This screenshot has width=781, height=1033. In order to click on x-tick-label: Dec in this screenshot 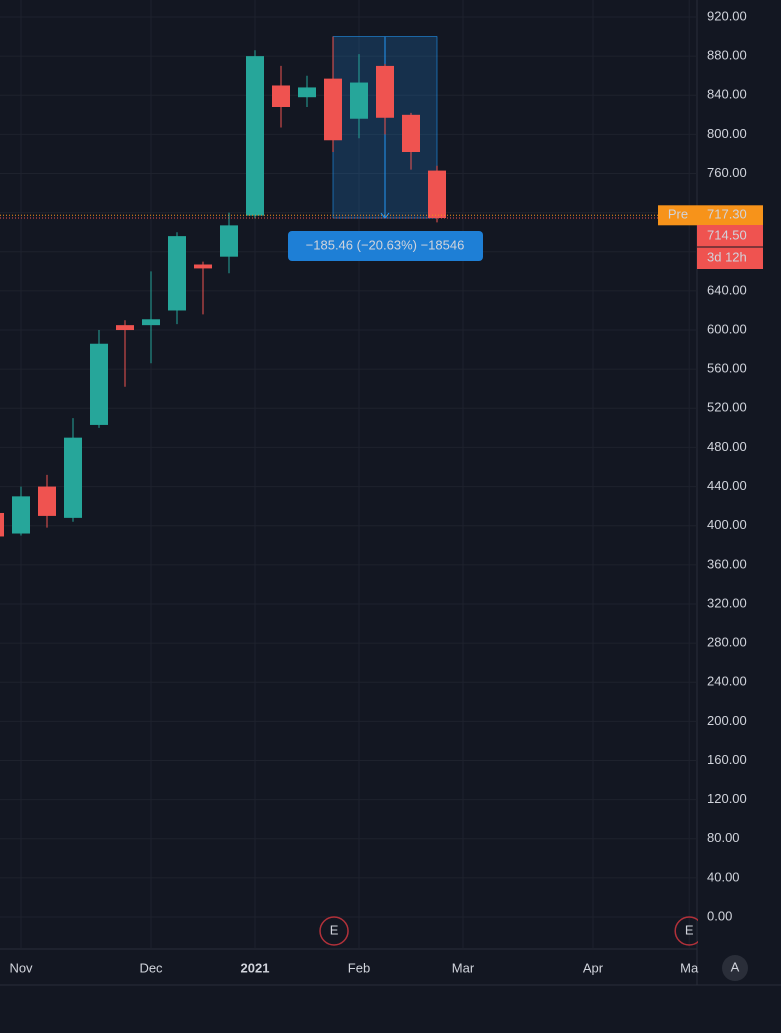, I will do `click(151, 967)`.